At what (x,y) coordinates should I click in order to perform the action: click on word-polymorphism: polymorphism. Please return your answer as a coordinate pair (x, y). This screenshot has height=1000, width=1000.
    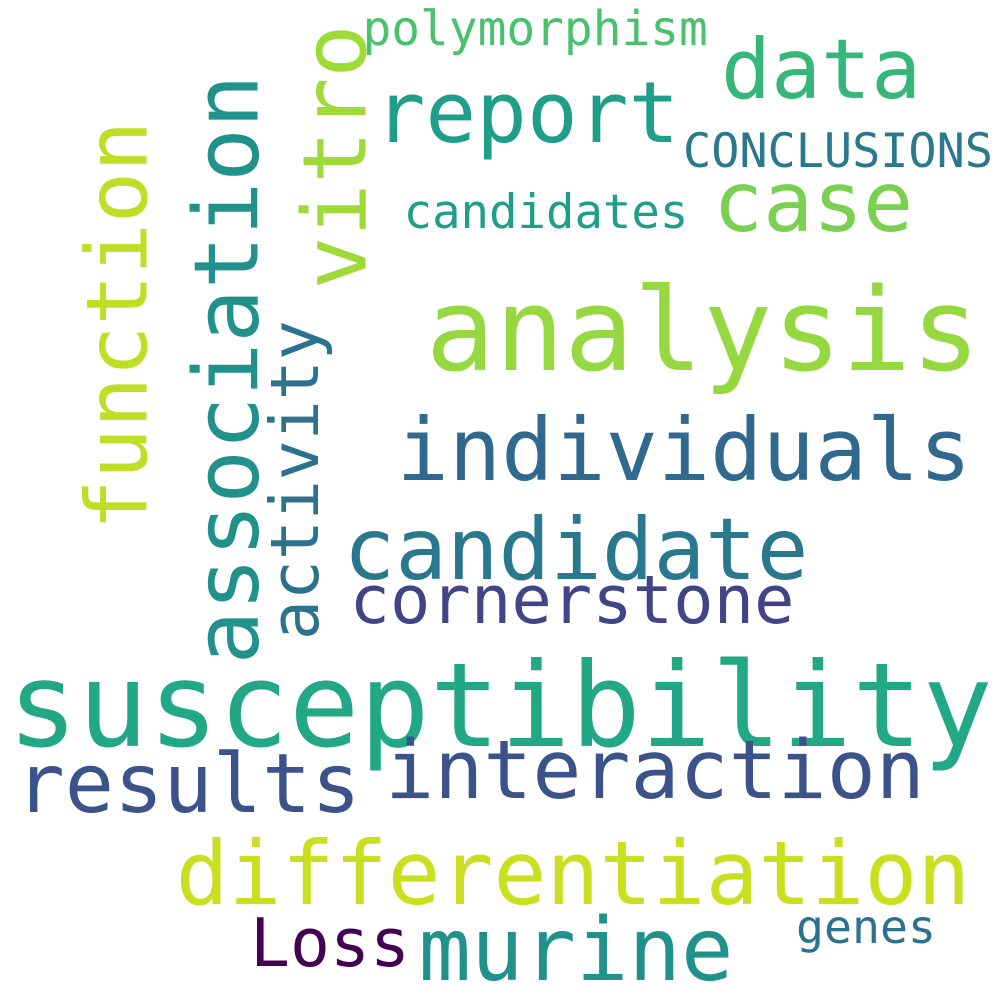
    Looking at the image, I should click on (535, 30).